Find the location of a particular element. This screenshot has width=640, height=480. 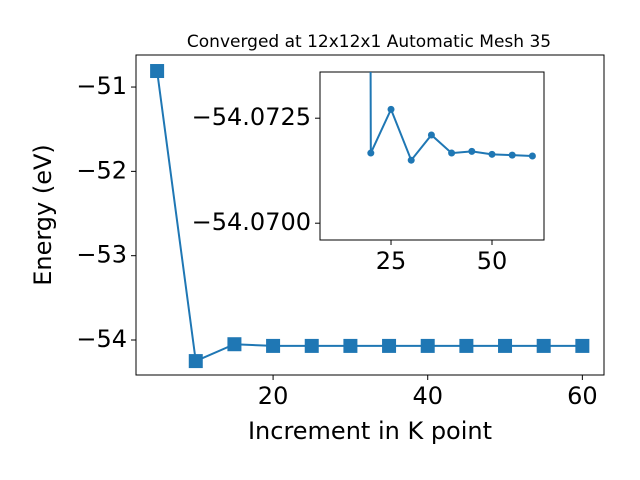

series-line is located at coordinates (451, 117).